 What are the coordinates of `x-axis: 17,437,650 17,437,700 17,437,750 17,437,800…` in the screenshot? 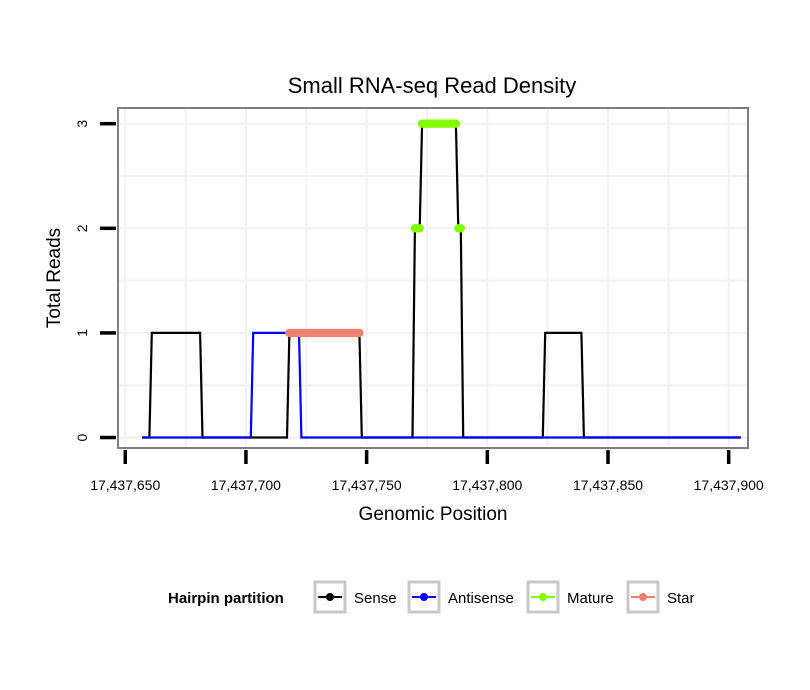 It's located at (427, 471).